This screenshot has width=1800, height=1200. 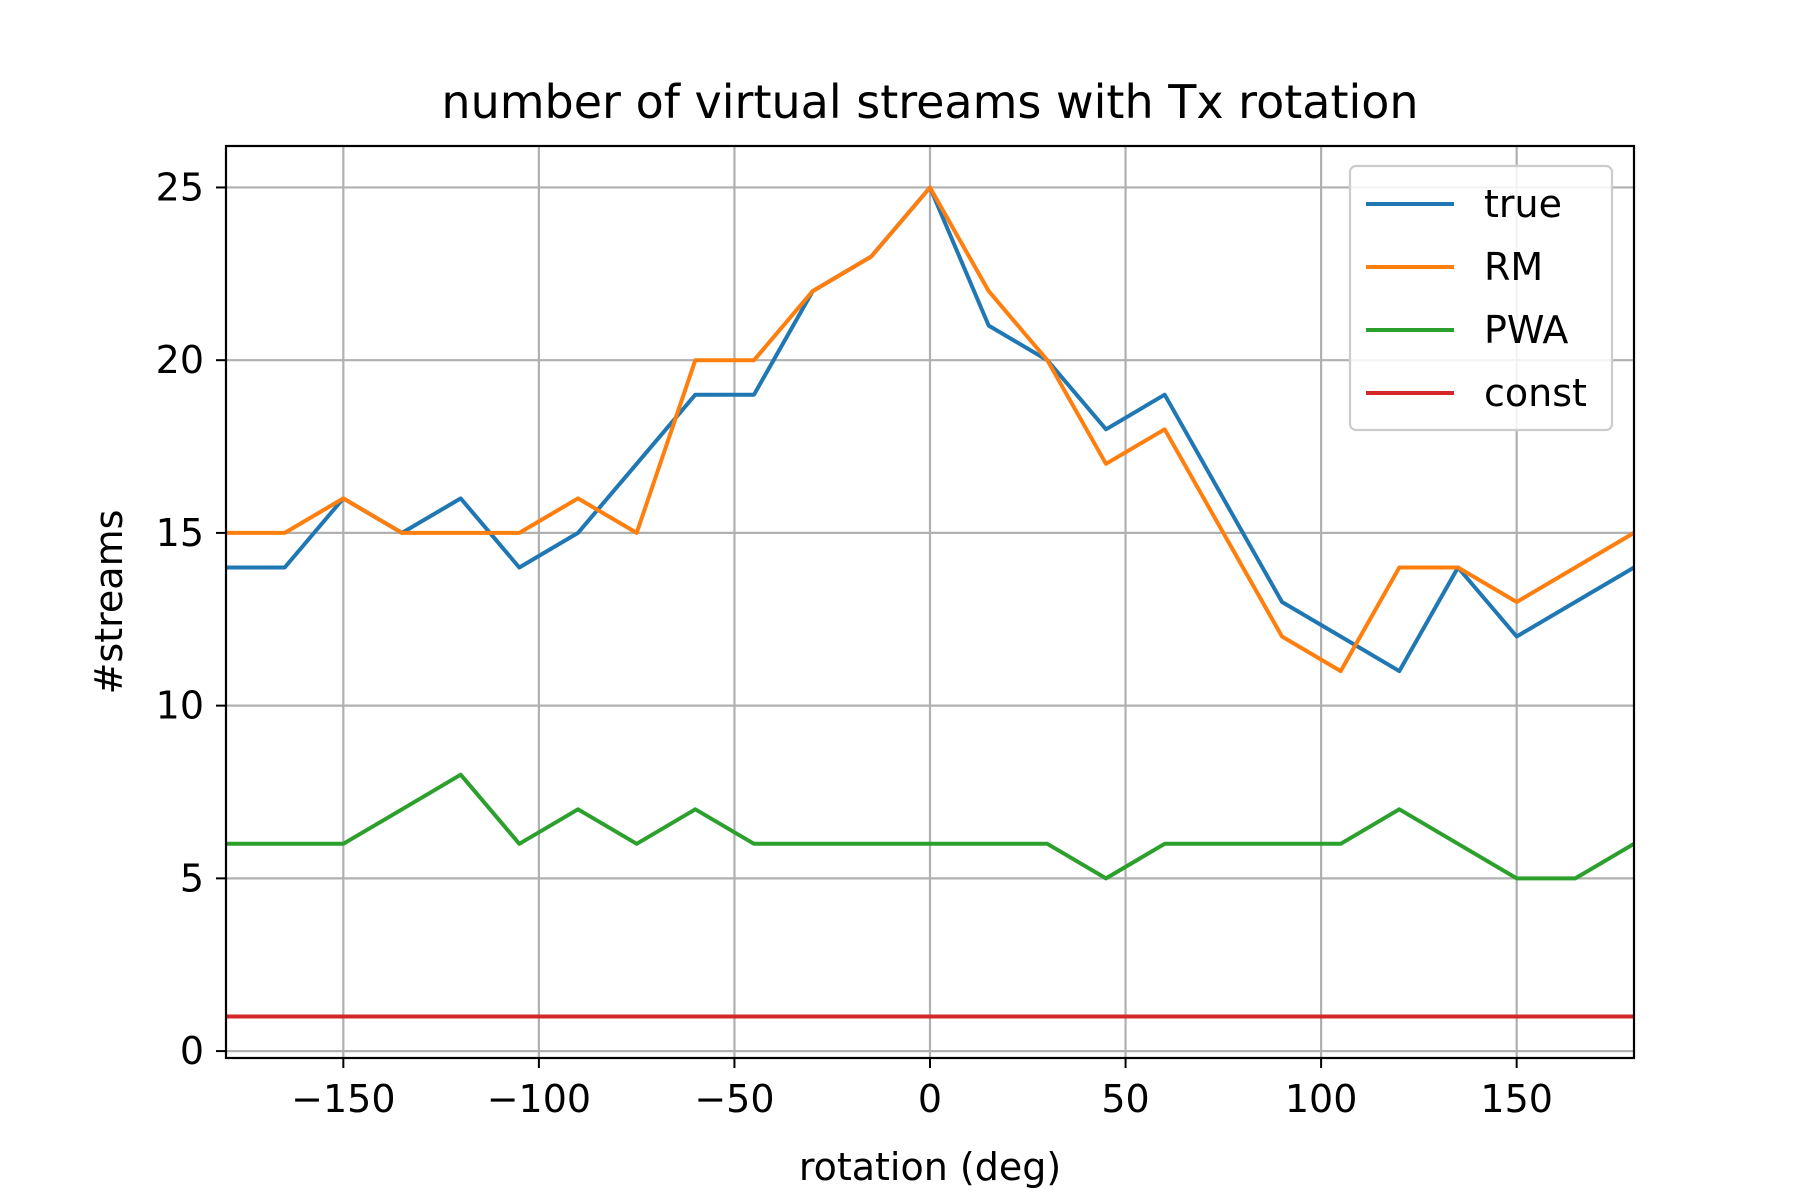 What do you see at coordinates (1516, 1099) in the screenshot?
I see `x-tick-label: 150` at bounding box center [1516, 1099].